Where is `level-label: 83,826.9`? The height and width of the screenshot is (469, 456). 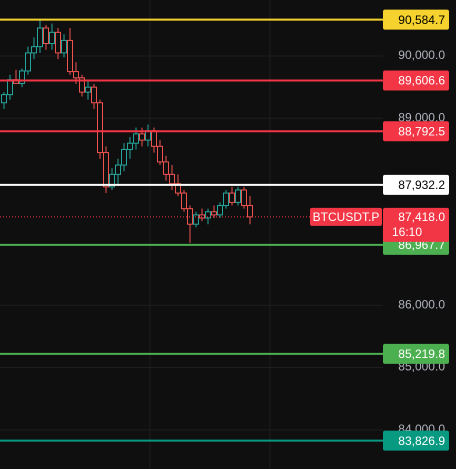 level-label: 83,826.9 is located at coordinates (421, 441).